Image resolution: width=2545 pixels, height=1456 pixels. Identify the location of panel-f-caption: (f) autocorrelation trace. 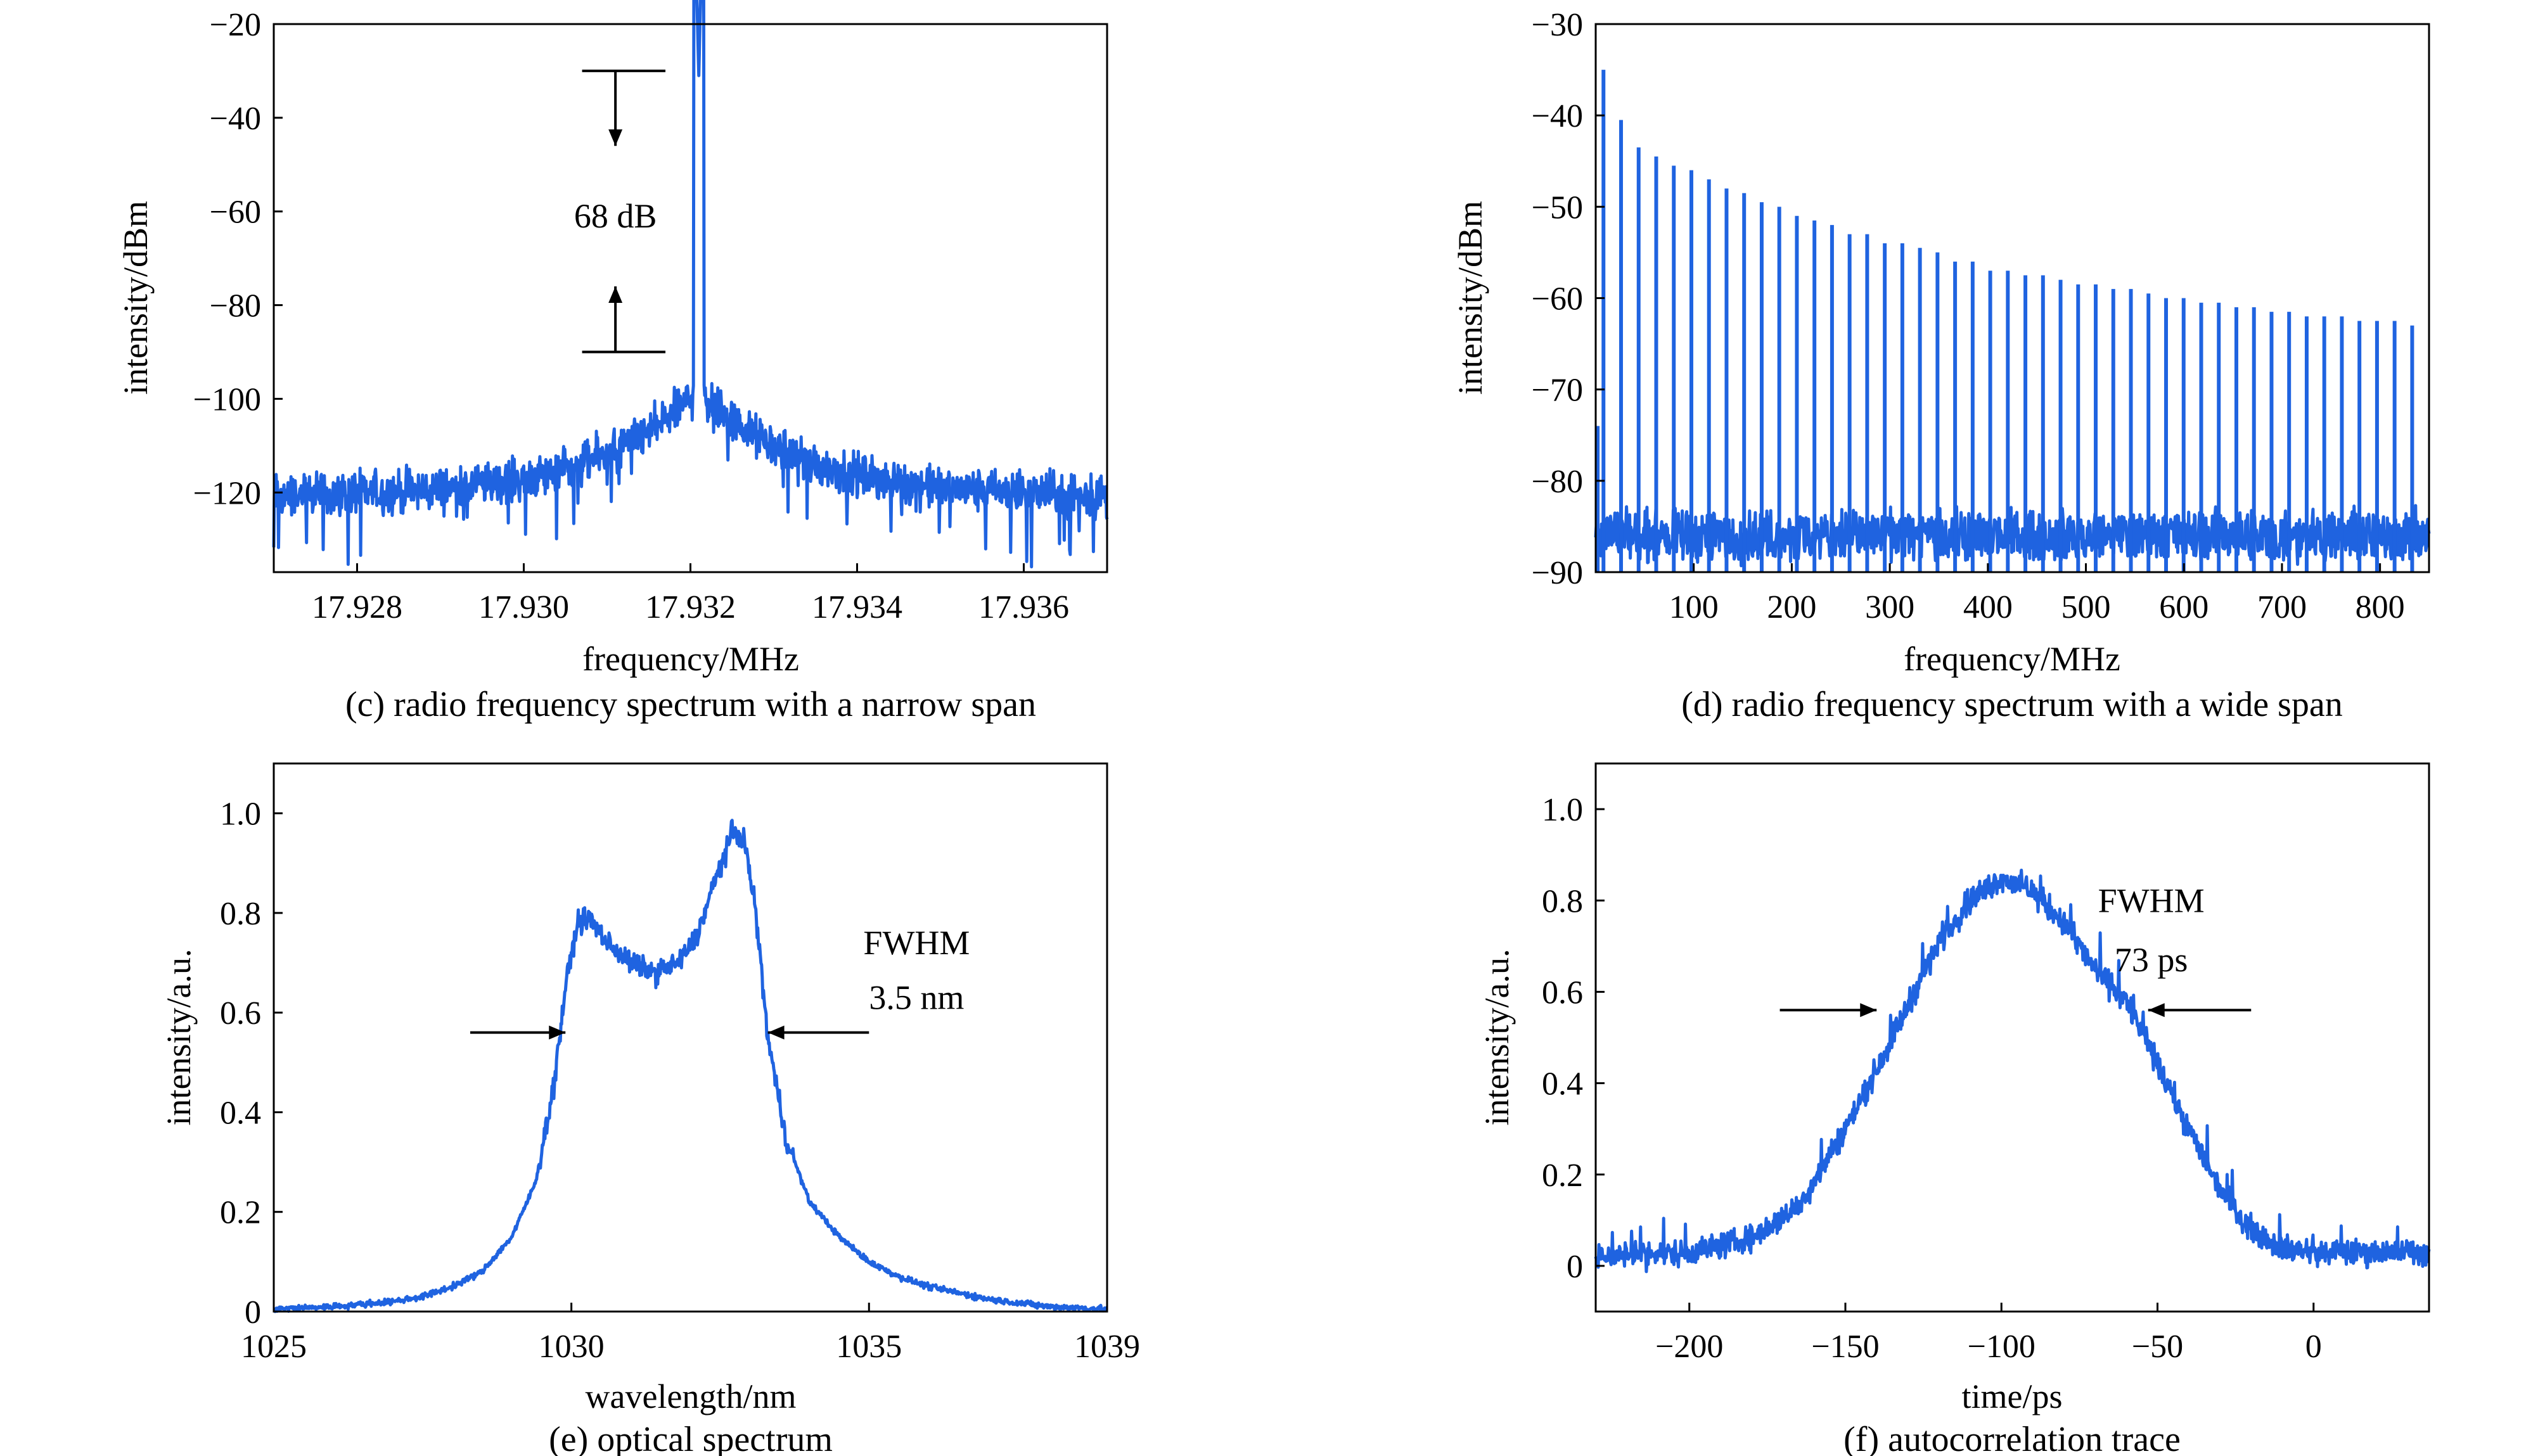
(2012, 1438).